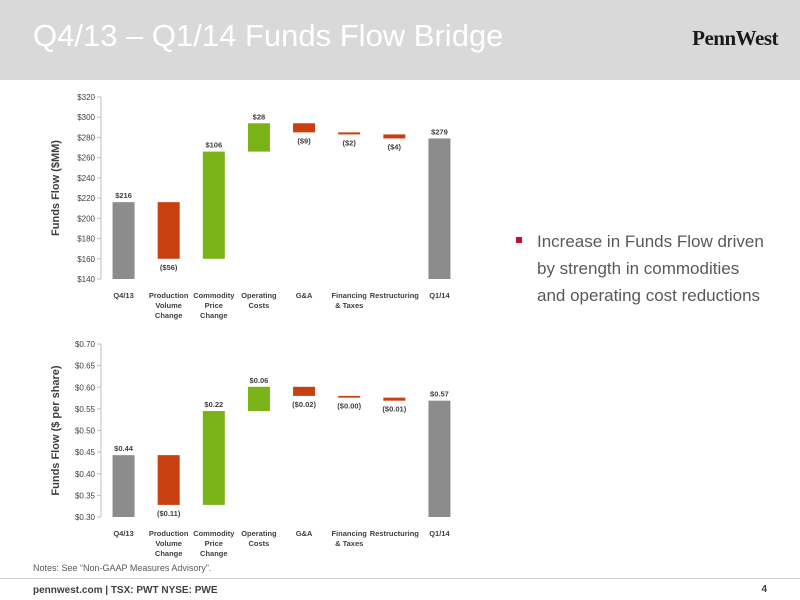 The width and height of the screenshot is (800, 600). I want to click on slide-title: Q4/13 – Q1/14 Funds Flow Bridge, so click(268, 35).